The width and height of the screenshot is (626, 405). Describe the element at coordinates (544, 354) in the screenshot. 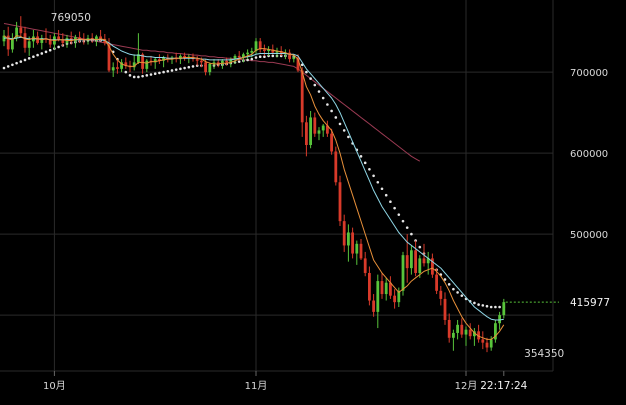

I see `min-price-label: 354350` at that location.